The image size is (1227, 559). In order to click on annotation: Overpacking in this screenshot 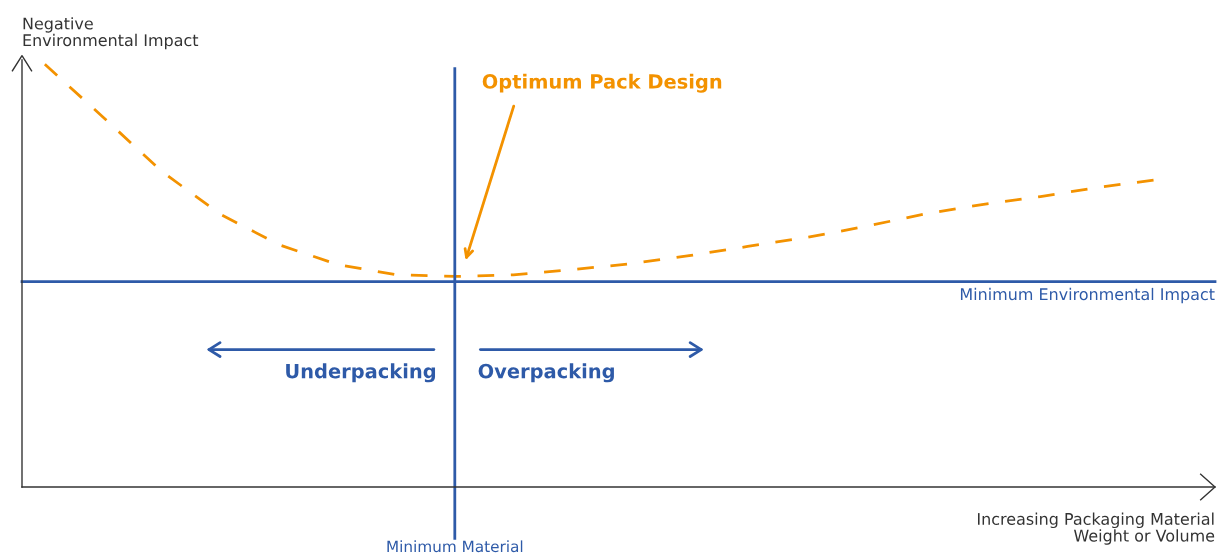, I will do `click(546, 373)`.